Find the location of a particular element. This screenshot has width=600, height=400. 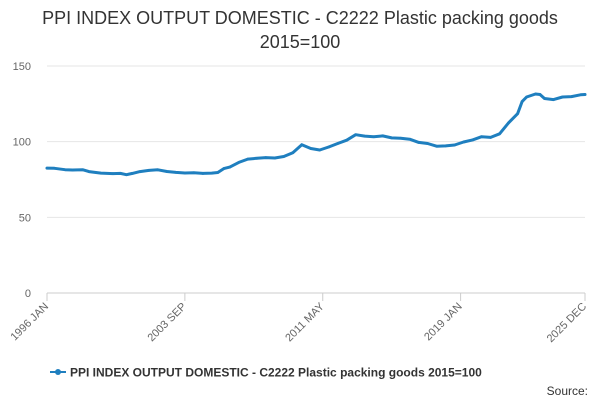

y-tick-label: 50 is located at coordinates (25, 218).